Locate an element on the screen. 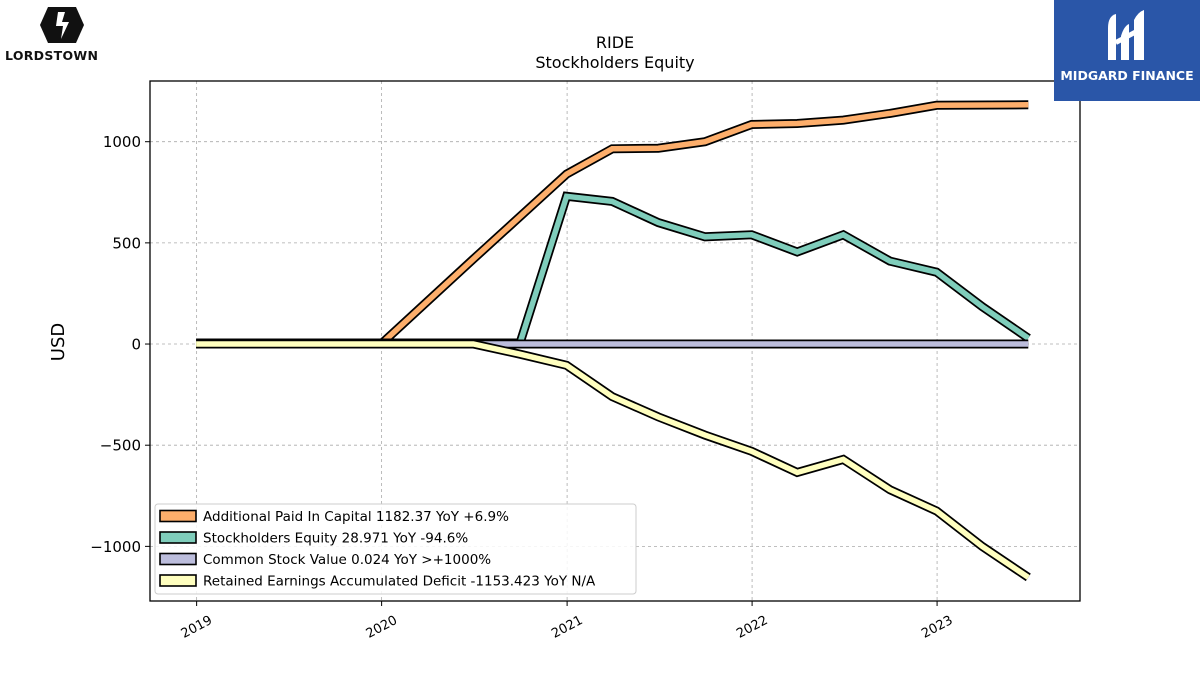 This screenshot has width=1200, height=675. y-tick-label: 0 is located at coordinates (136, 345).